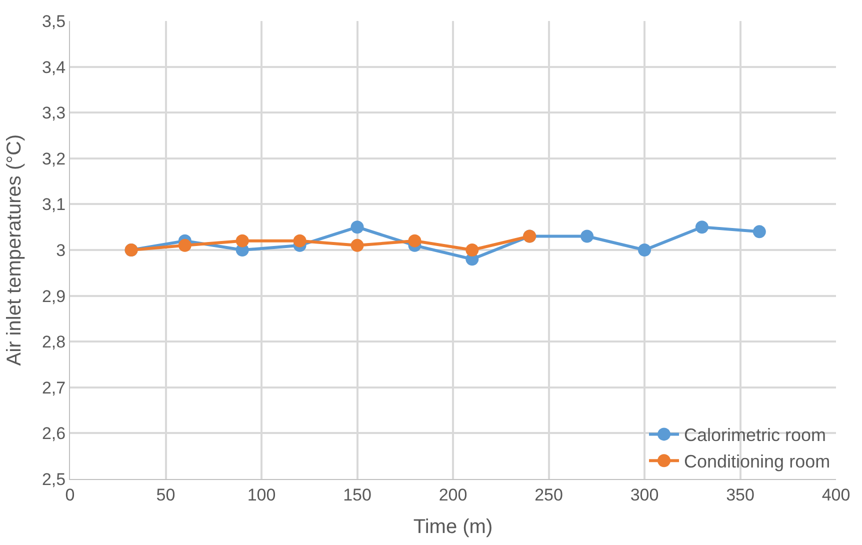  Describe the element at coordinates (54, 388) in the screenshot. I see `y-tick-label: 2,7` at that location.